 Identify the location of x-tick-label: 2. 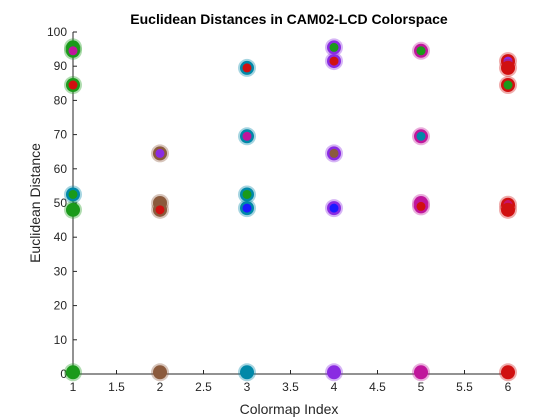
(160, 387).